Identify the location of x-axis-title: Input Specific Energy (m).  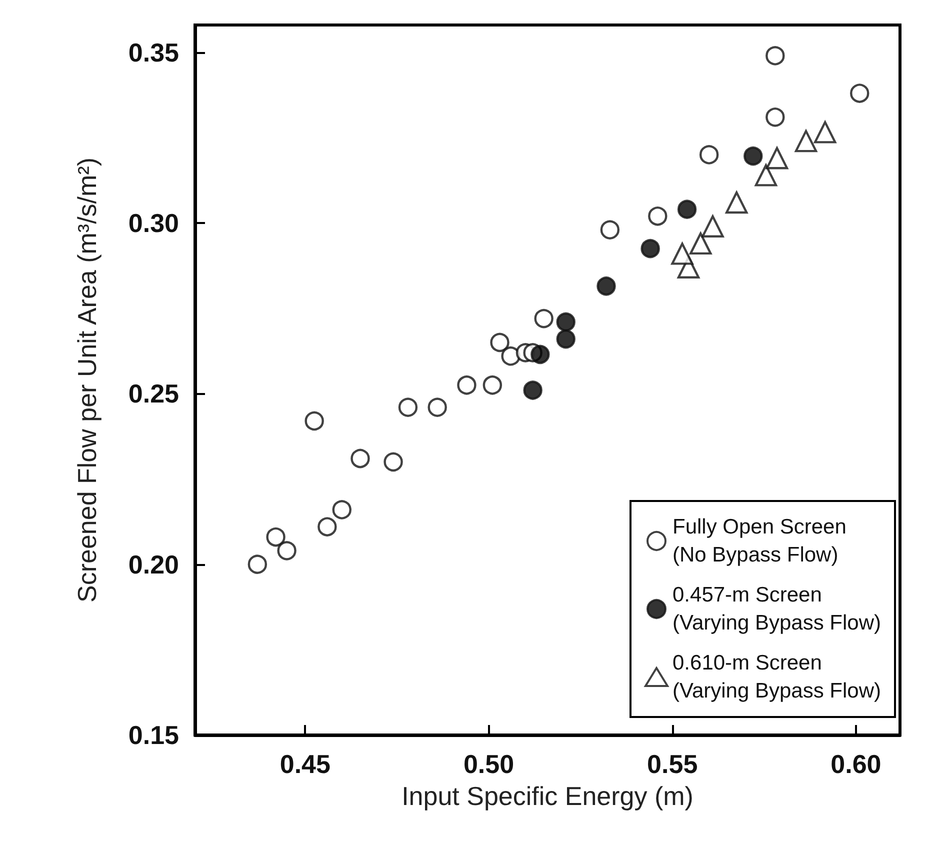
(548, 796).